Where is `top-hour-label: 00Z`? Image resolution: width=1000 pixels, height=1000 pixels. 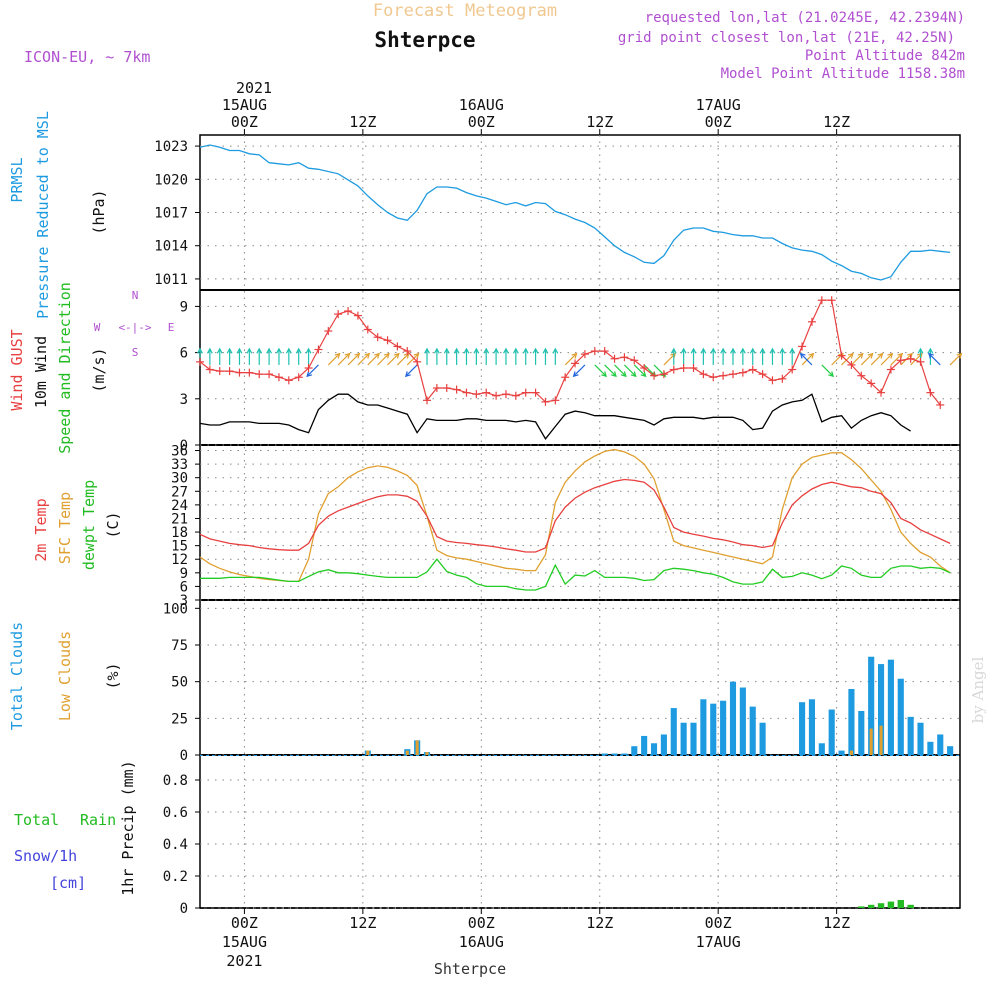
top-hour-label: 00Z is located at coordinates (718, 122).